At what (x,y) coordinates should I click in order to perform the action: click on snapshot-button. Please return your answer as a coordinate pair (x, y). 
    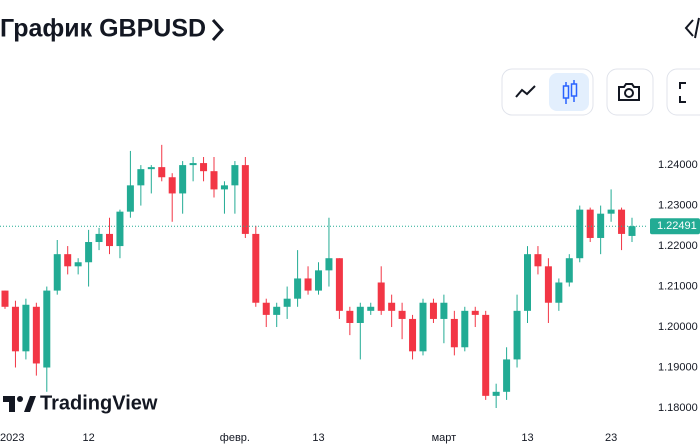
    Looking at the image, I should click on (630, 92).